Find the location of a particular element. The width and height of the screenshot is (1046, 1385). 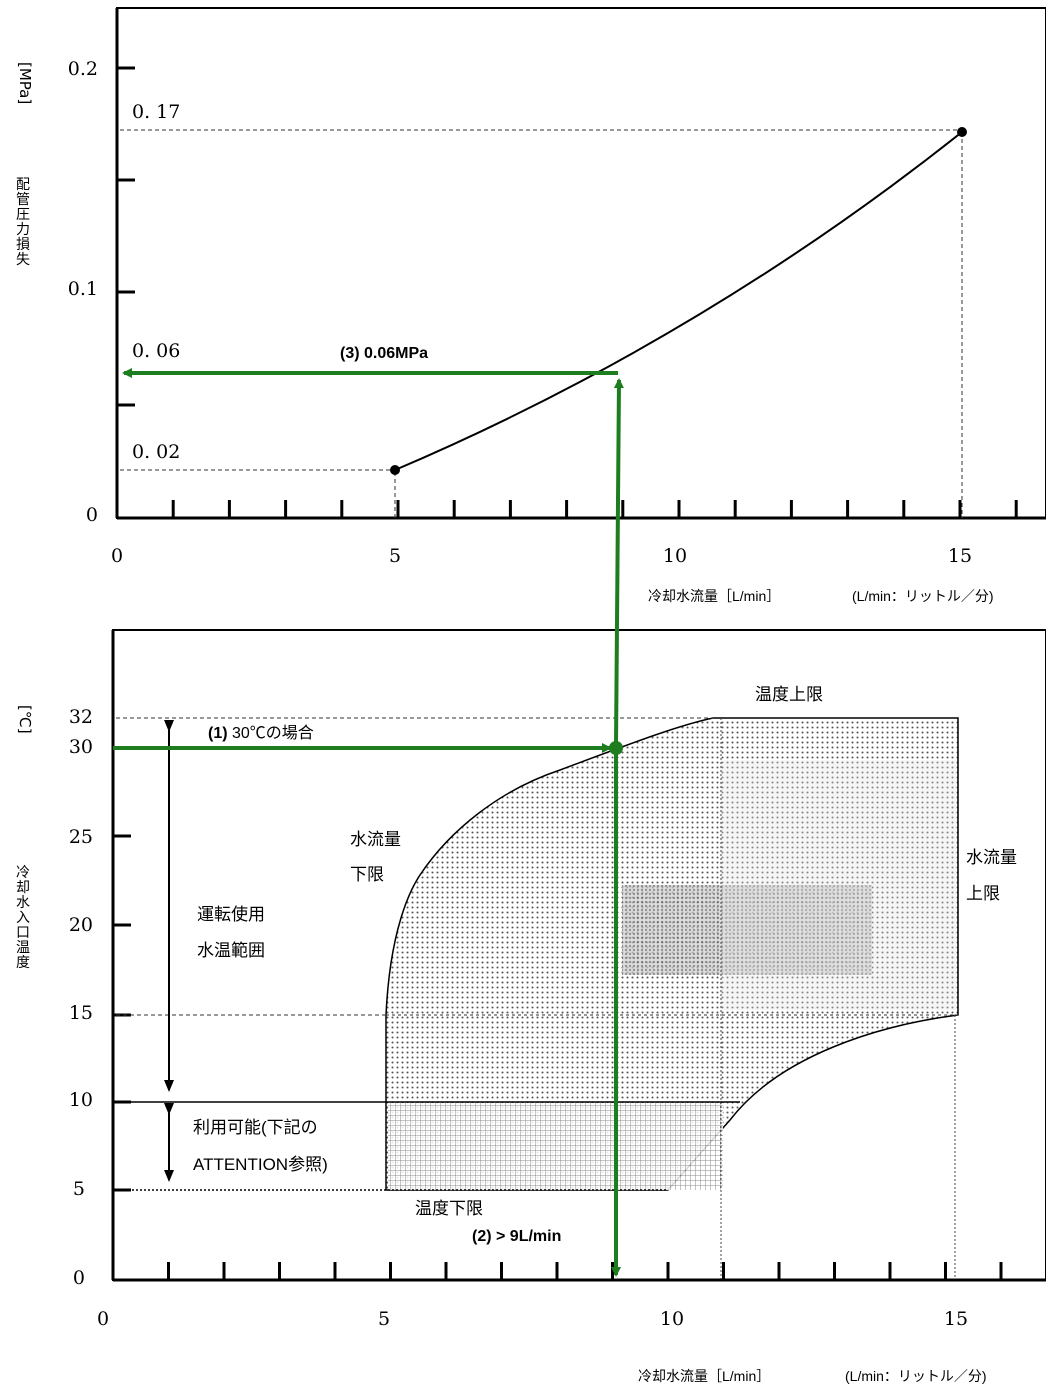

label-flow-upper-1: 水流量 is located at coordinates (991, 857).